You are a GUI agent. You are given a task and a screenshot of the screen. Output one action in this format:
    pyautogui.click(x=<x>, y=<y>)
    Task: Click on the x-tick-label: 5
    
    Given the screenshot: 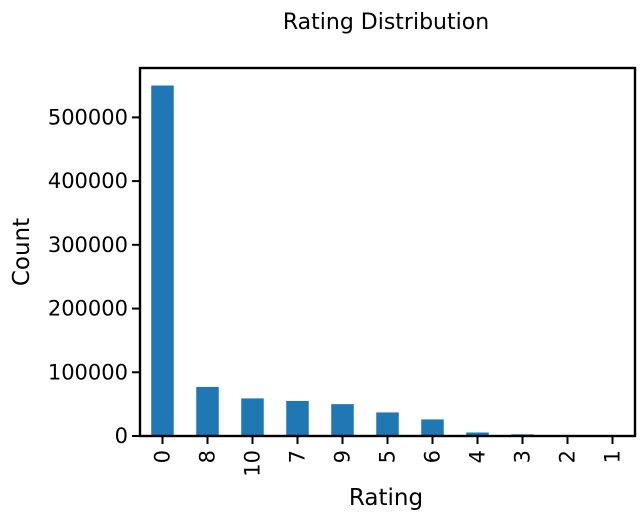 What is the action you would take?
    pyautogui.click(x=388, y=456)
    